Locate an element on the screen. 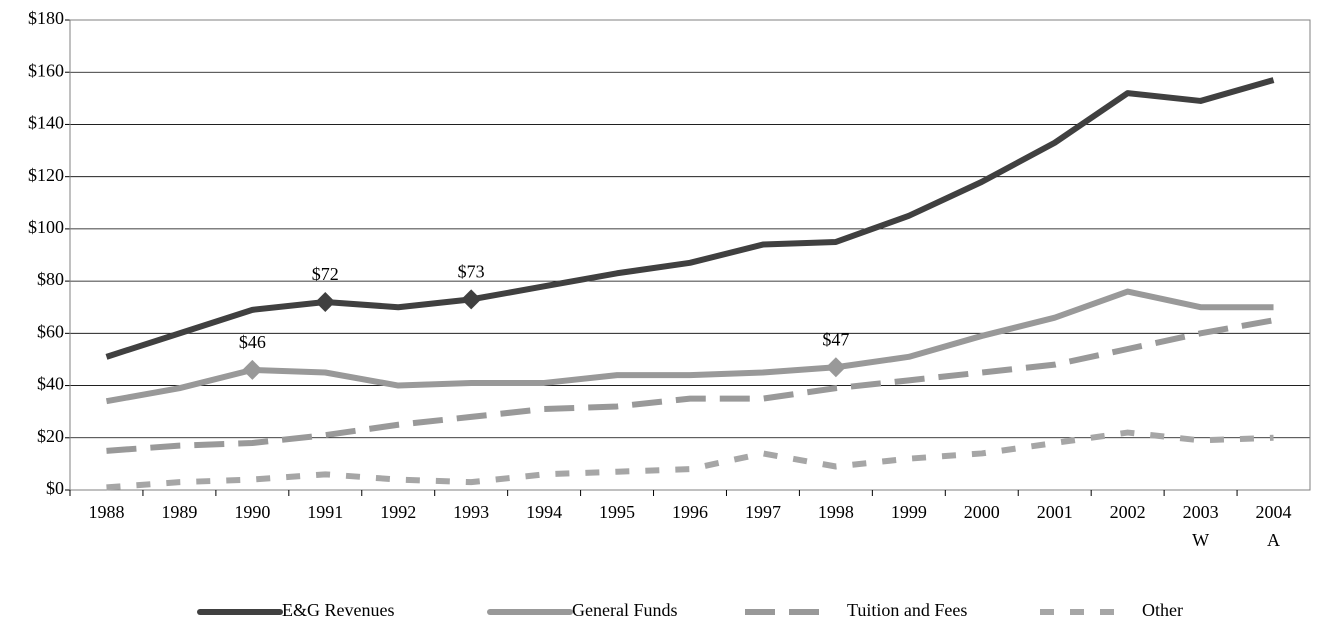  legend-label: Tuition and Fees is located at coordinates (907, 610).